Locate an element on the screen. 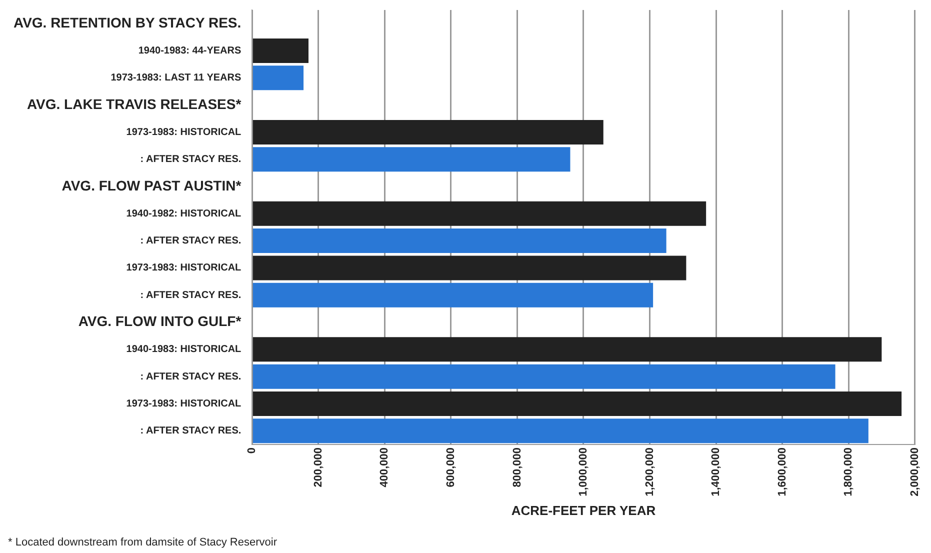  x-tick-label: 1,000,000 is located at coordinates (584, 471).